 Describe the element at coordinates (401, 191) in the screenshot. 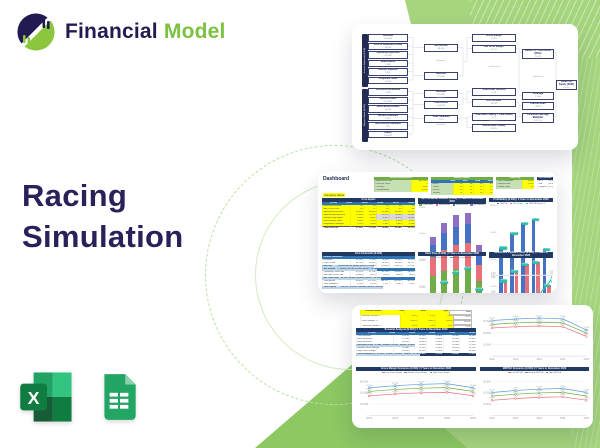

I see `table-row: Denomination $ 000` at that location.